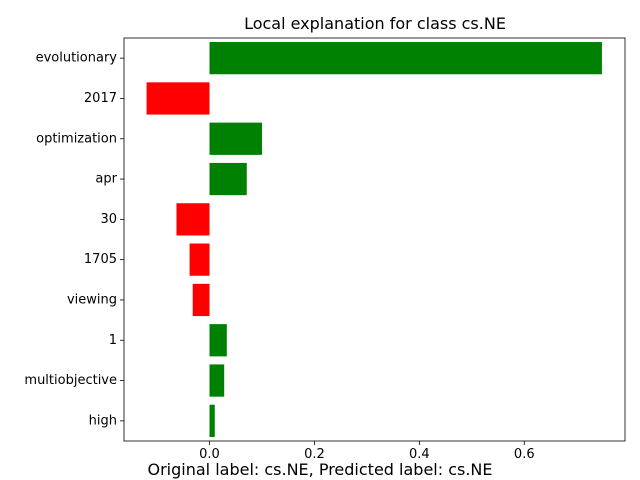  I want to click on y-tick-label-6: viewing, so click(92, 299).